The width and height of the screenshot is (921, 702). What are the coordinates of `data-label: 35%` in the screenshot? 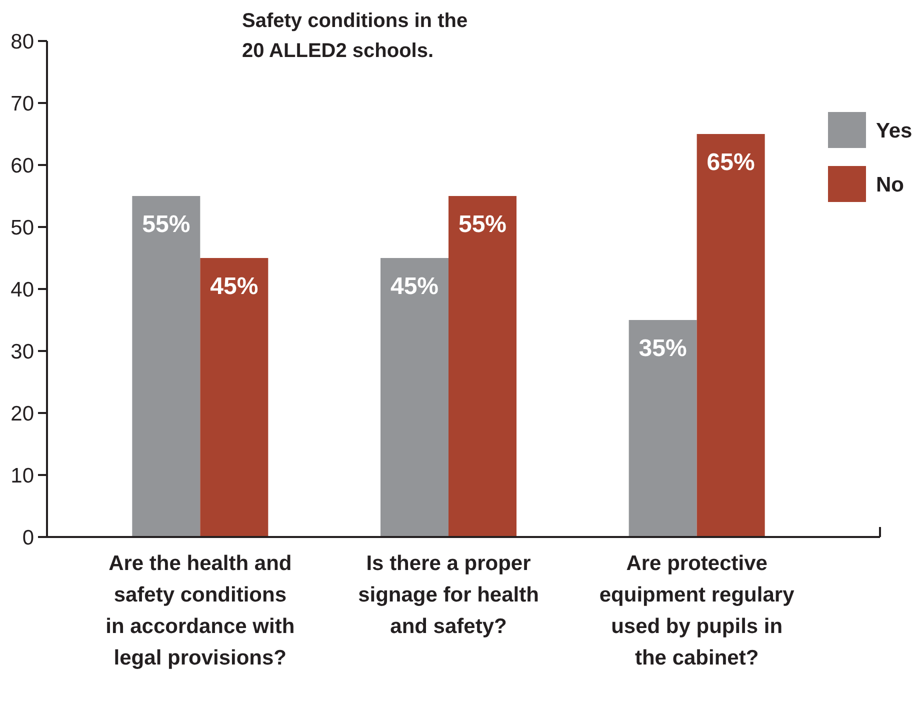 It's located at (662, 348).